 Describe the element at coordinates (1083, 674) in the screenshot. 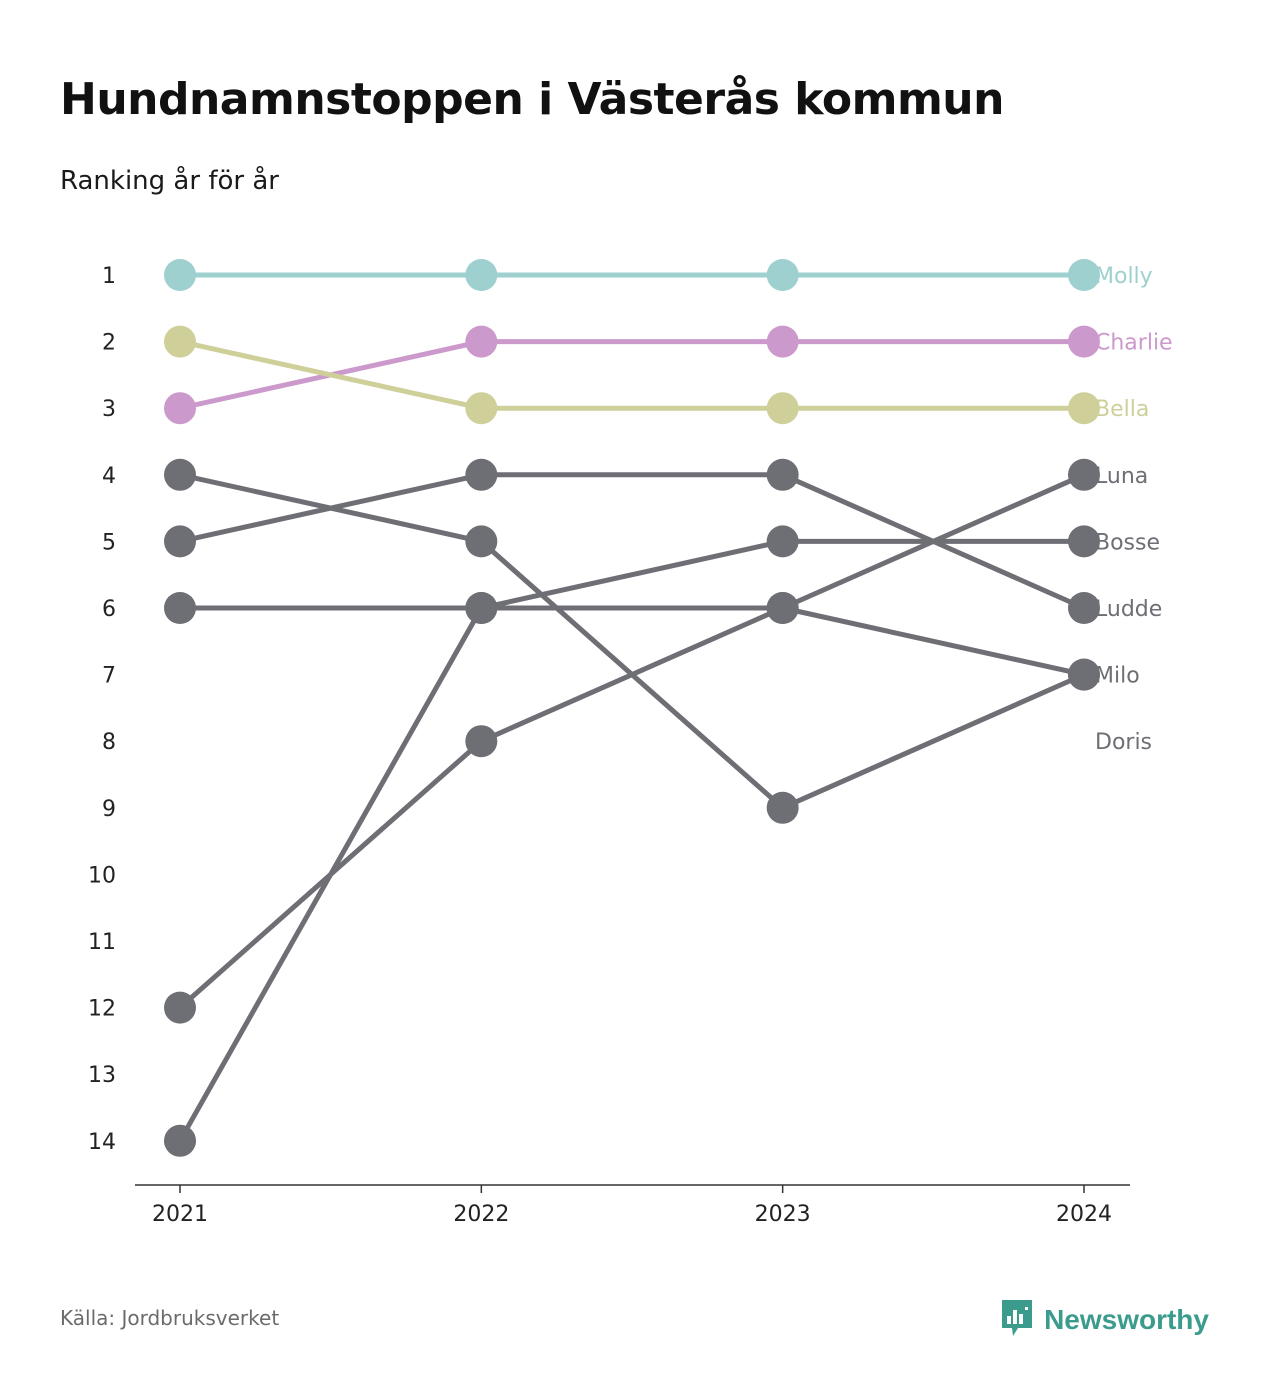

I see `point-doris-2024` at that location.